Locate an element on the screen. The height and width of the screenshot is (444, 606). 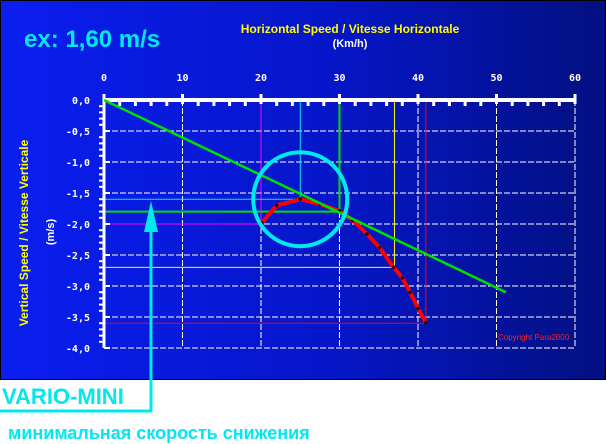
chart-title: Horizontal Speed / Vitesse Horizontale is located at coordinates (350, 29).